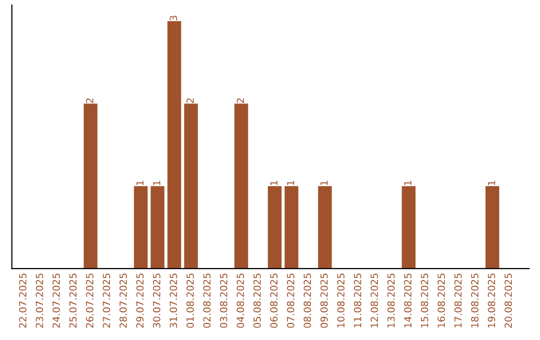  What do you see at coordinates (190, 301) in the screenshot?
I see `x-tick-label: 01.08.2025` at bounding box center [190, 301].